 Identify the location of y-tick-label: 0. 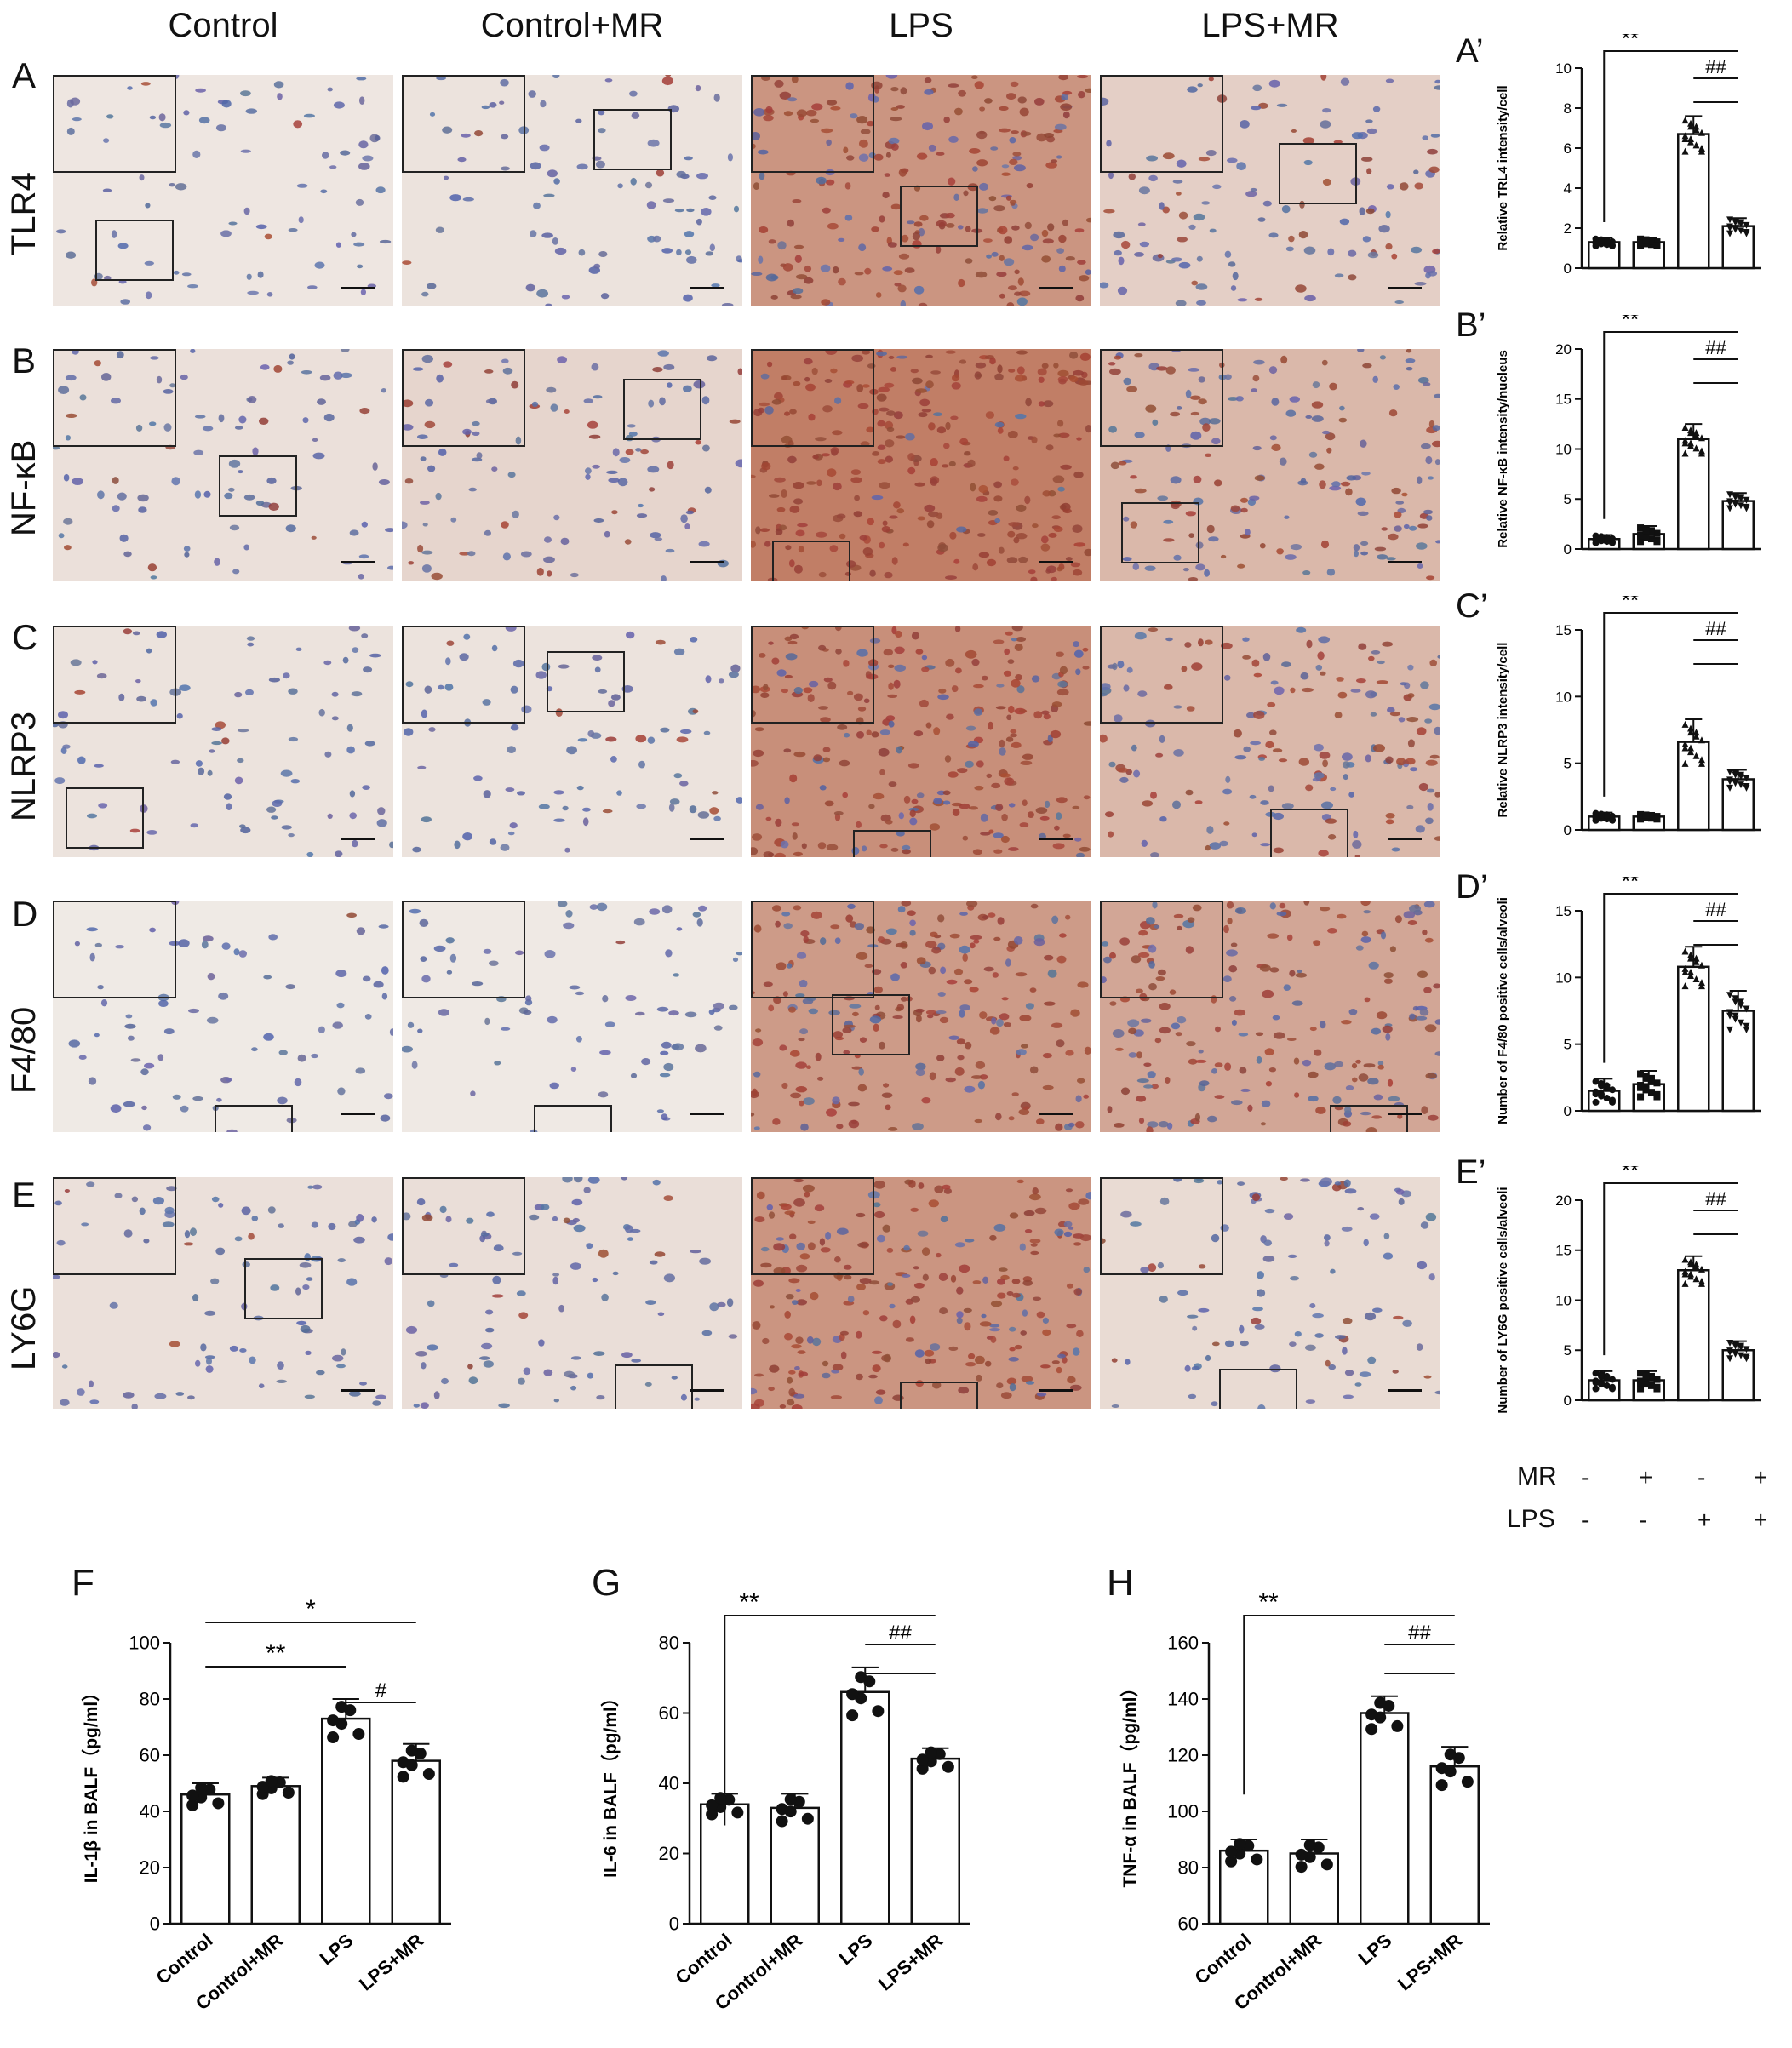
(155, 1924).